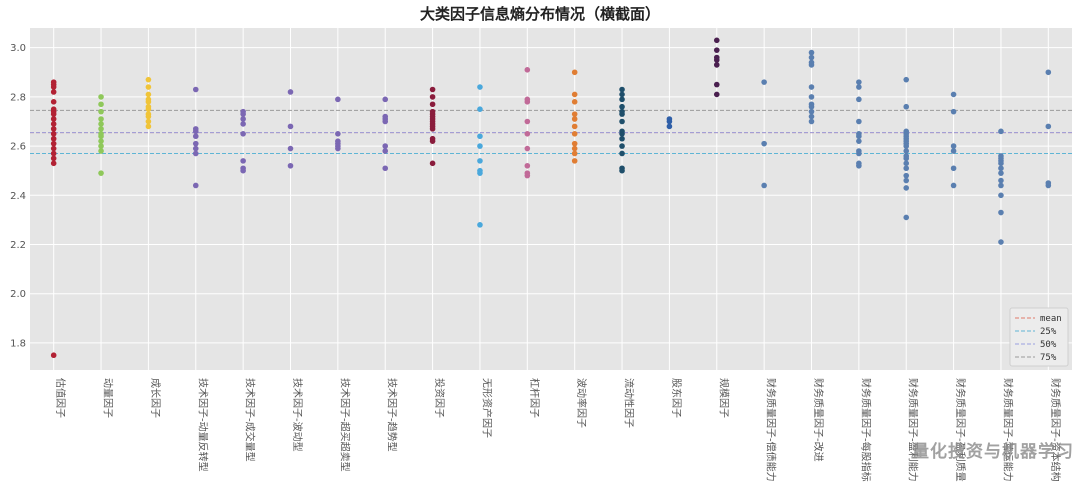 The height and width of the screenshot is (492, 1080). I want to click on x-tick-label: 技术因子-超买超卖型, so click(344, 425).